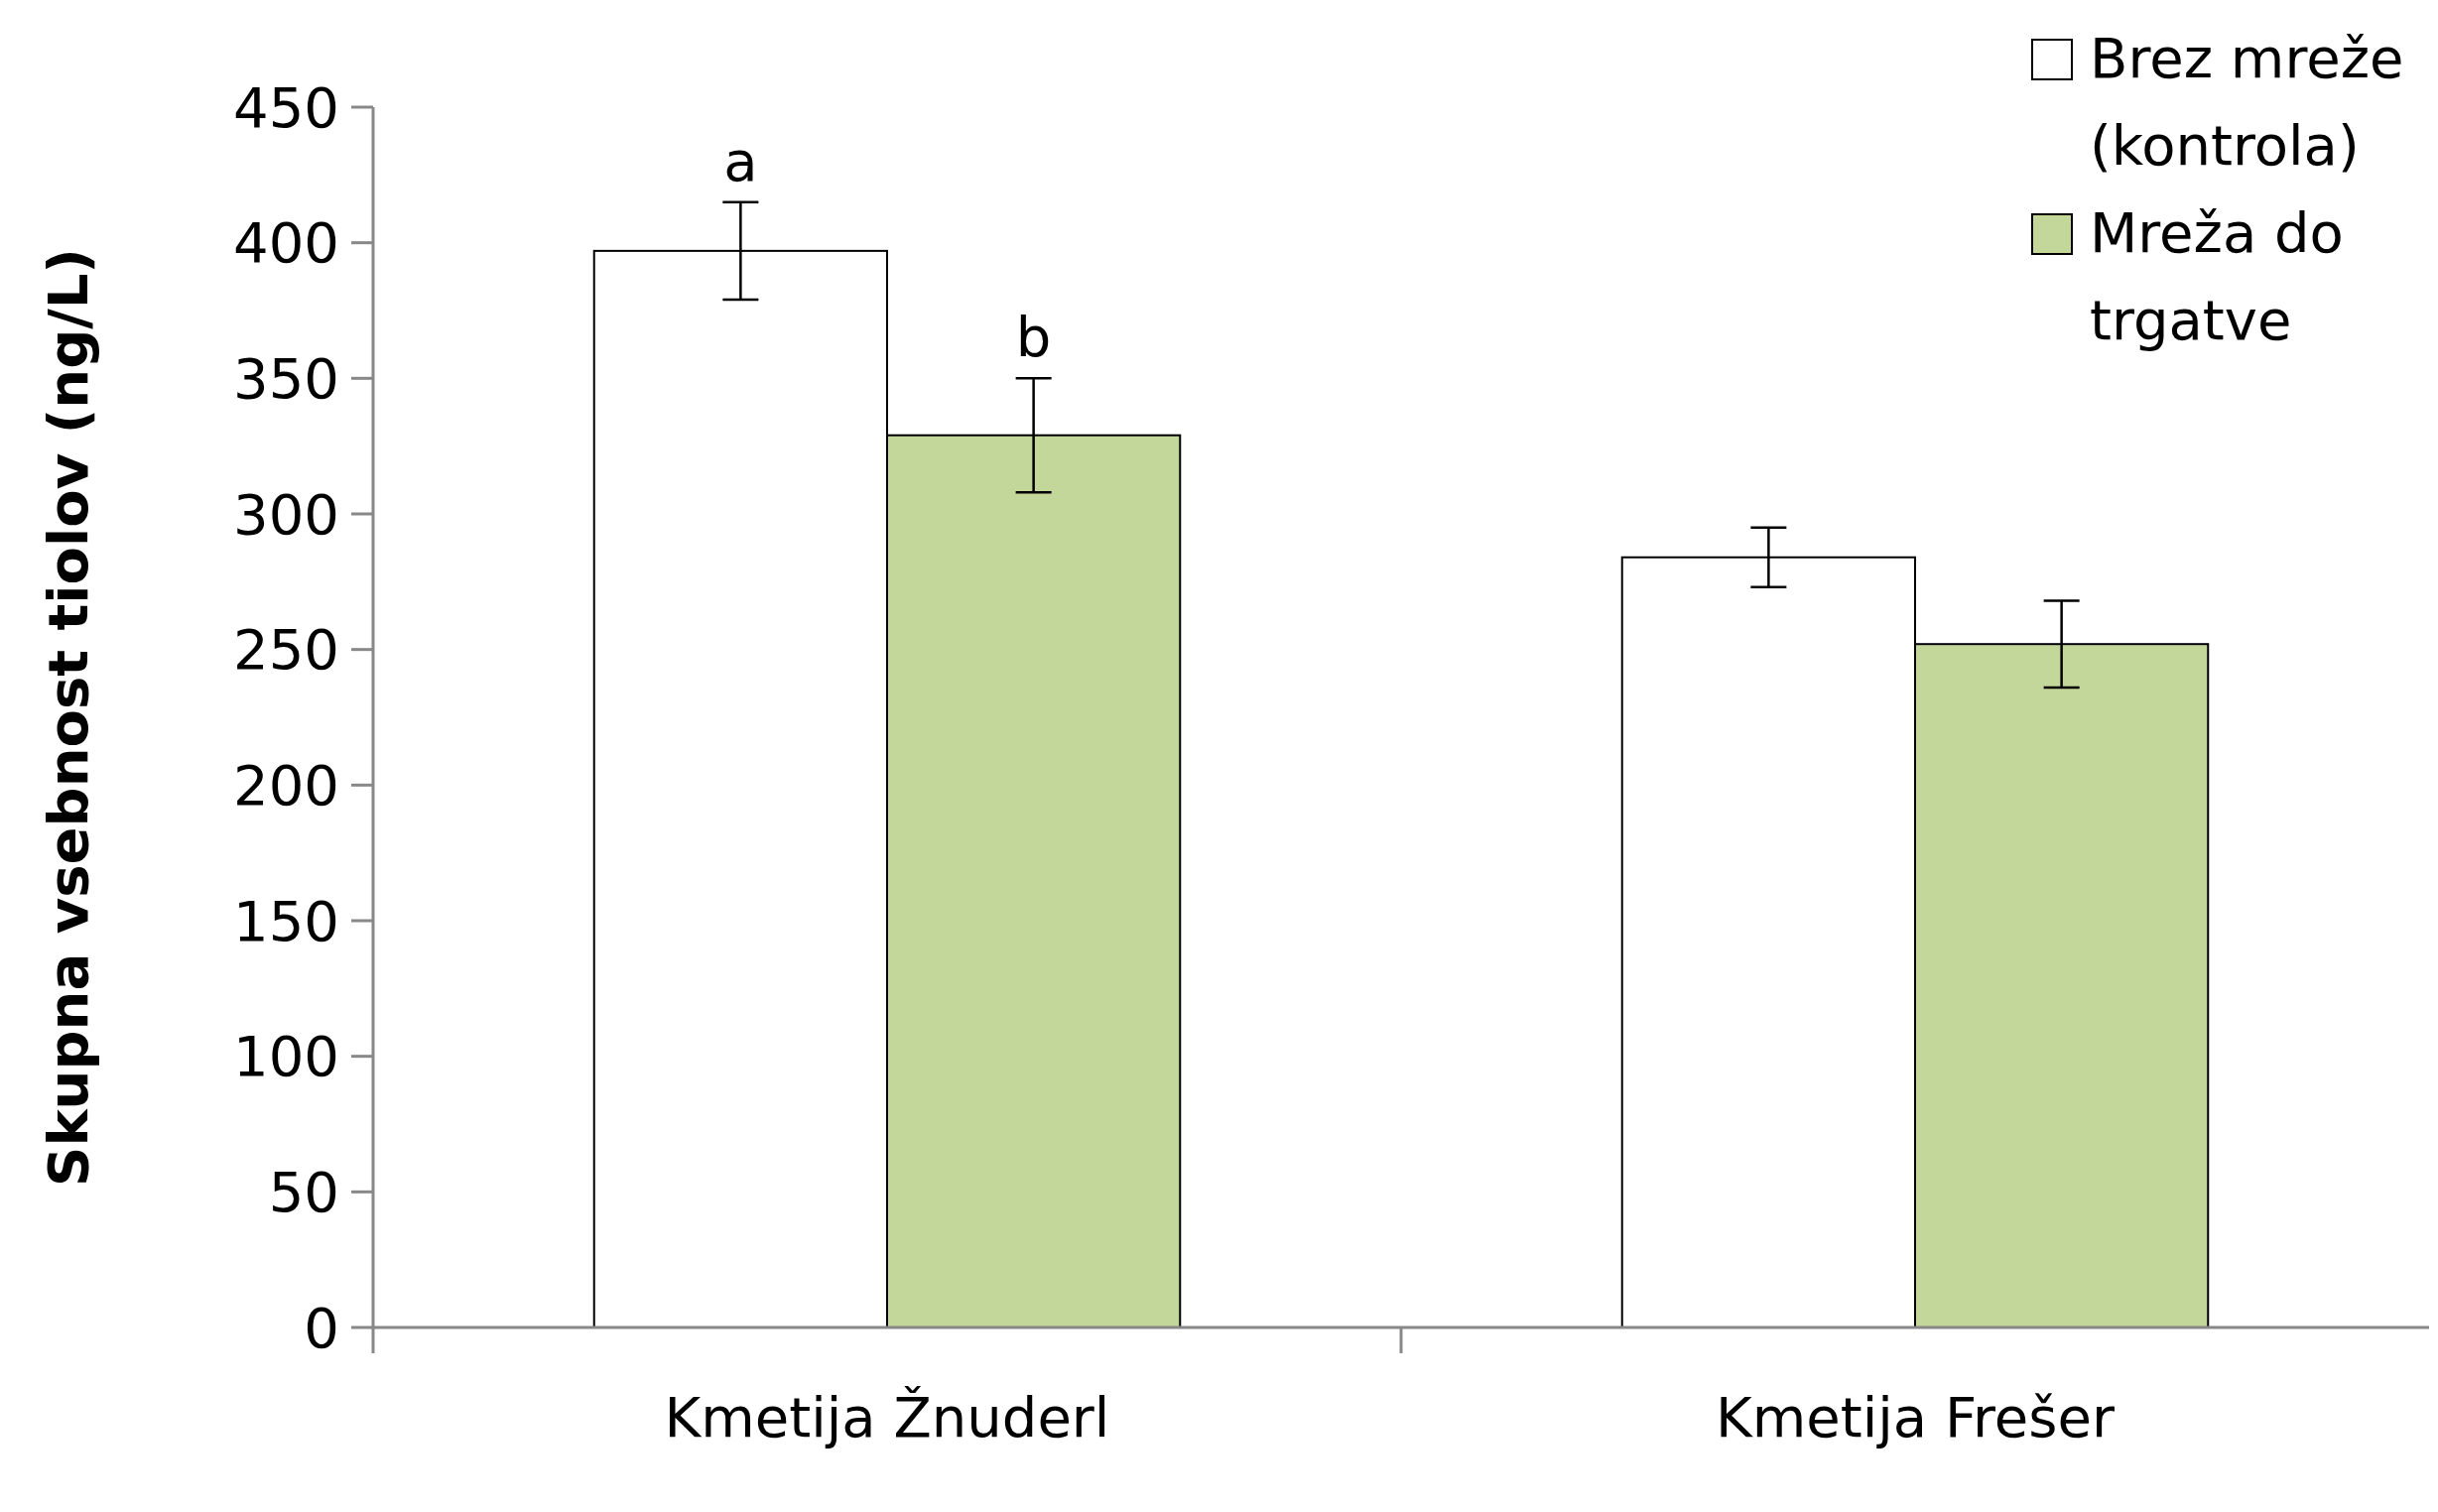 Image resolution: width=2438 pixels, height=1512 pixels. I want to click on y-tick-label: 0, so click(321, 1327).